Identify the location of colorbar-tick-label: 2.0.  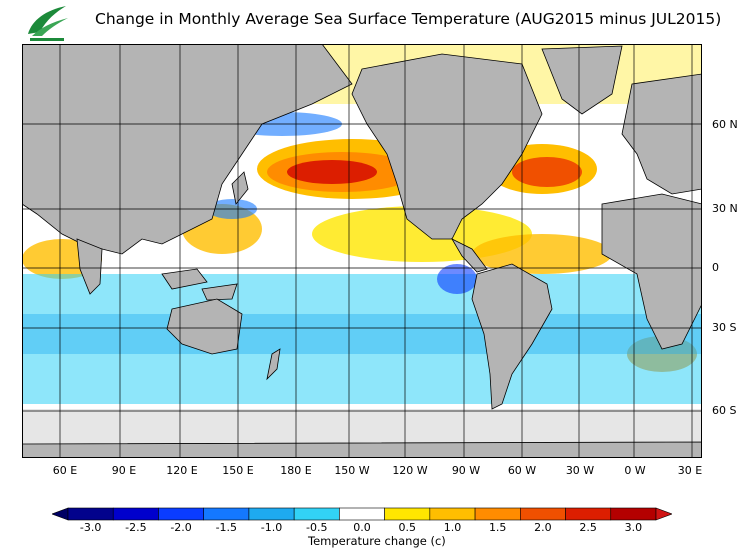
(543, 527).